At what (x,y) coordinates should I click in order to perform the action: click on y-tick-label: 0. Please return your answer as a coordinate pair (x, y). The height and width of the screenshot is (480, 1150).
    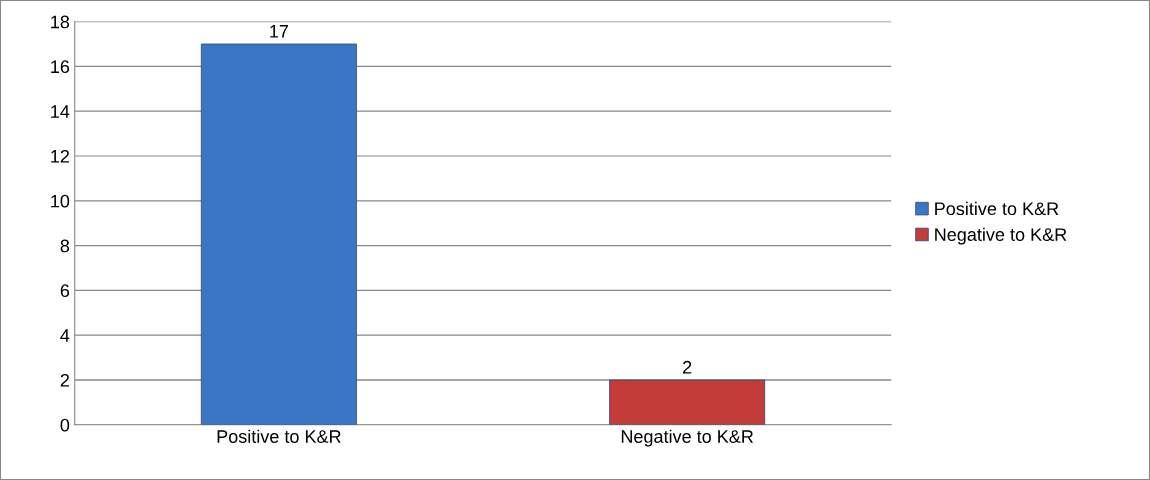
    Looking at the image, I should click on (65, 425).